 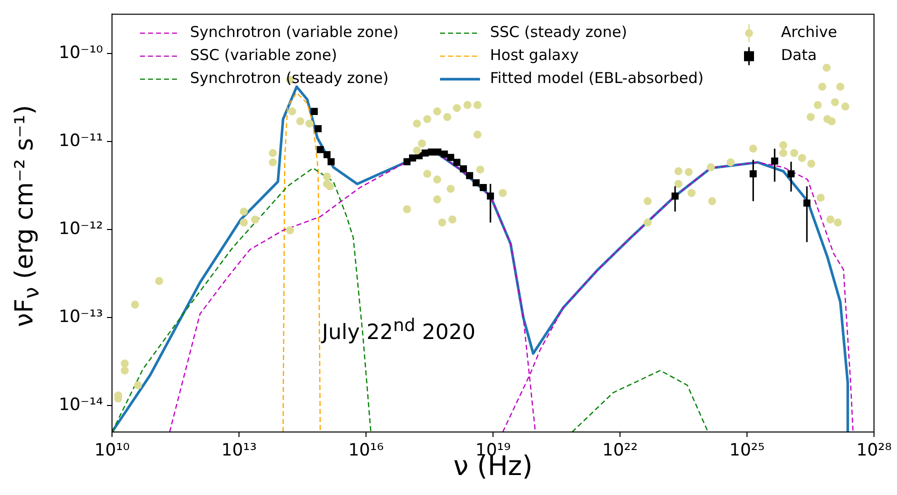 What do you see at coordinates (799, 55) in the screenshot?
I see `legend-label: Data` at bounding box center [799, 55].